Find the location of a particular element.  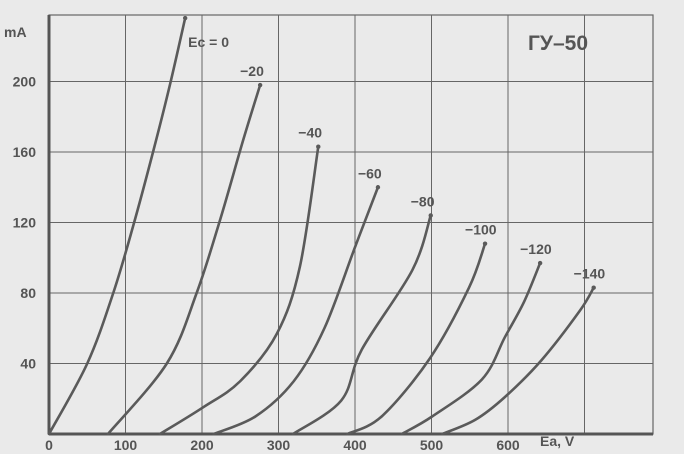

series-label: −120 is located at coordinates (536, 249).